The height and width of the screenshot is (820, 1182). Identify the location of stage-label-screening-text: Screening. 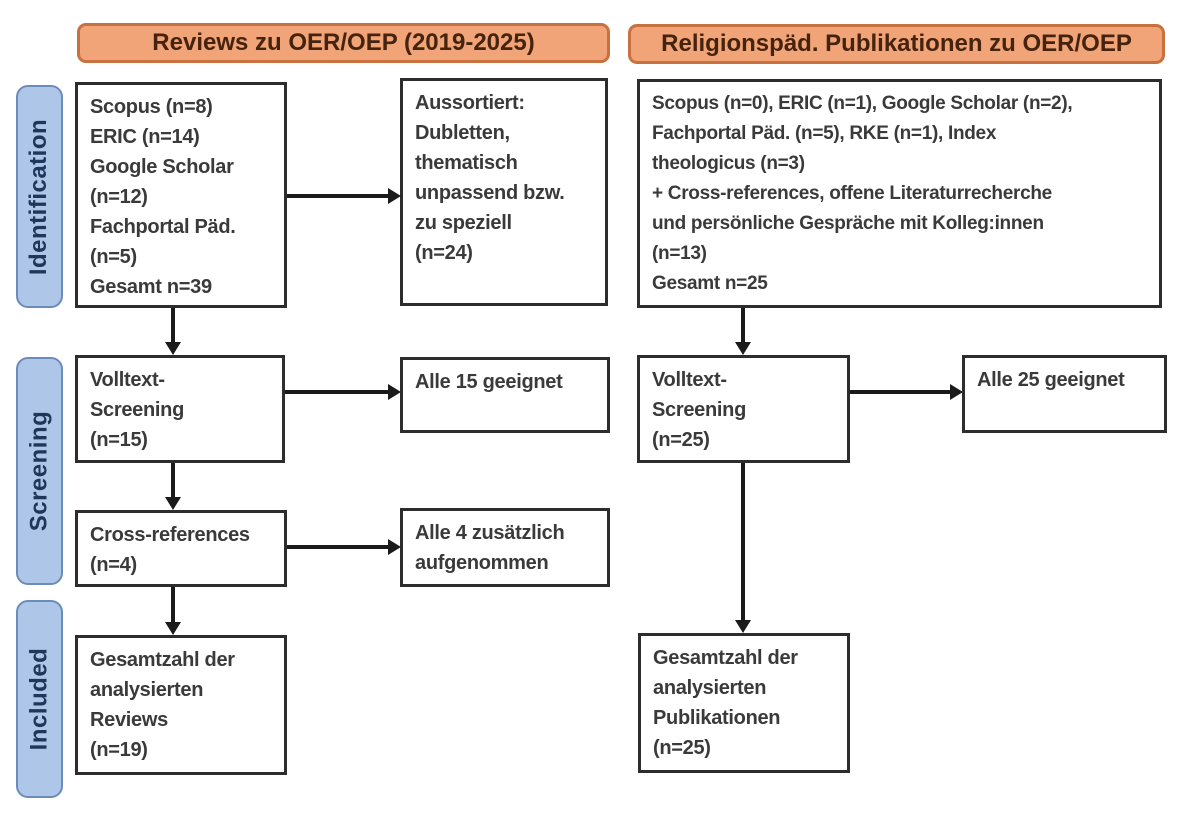
(39, 471).